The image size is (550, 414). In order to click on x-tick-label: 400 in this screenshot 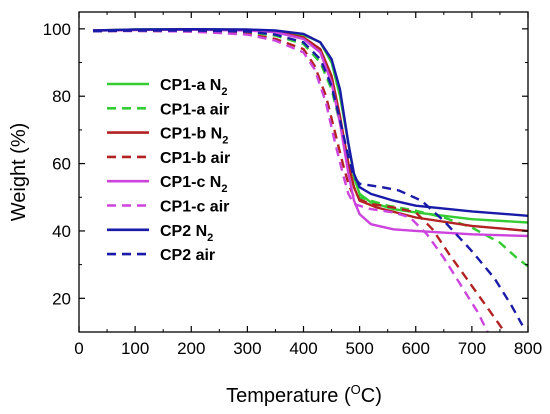, I will do `click(303, 348)`.